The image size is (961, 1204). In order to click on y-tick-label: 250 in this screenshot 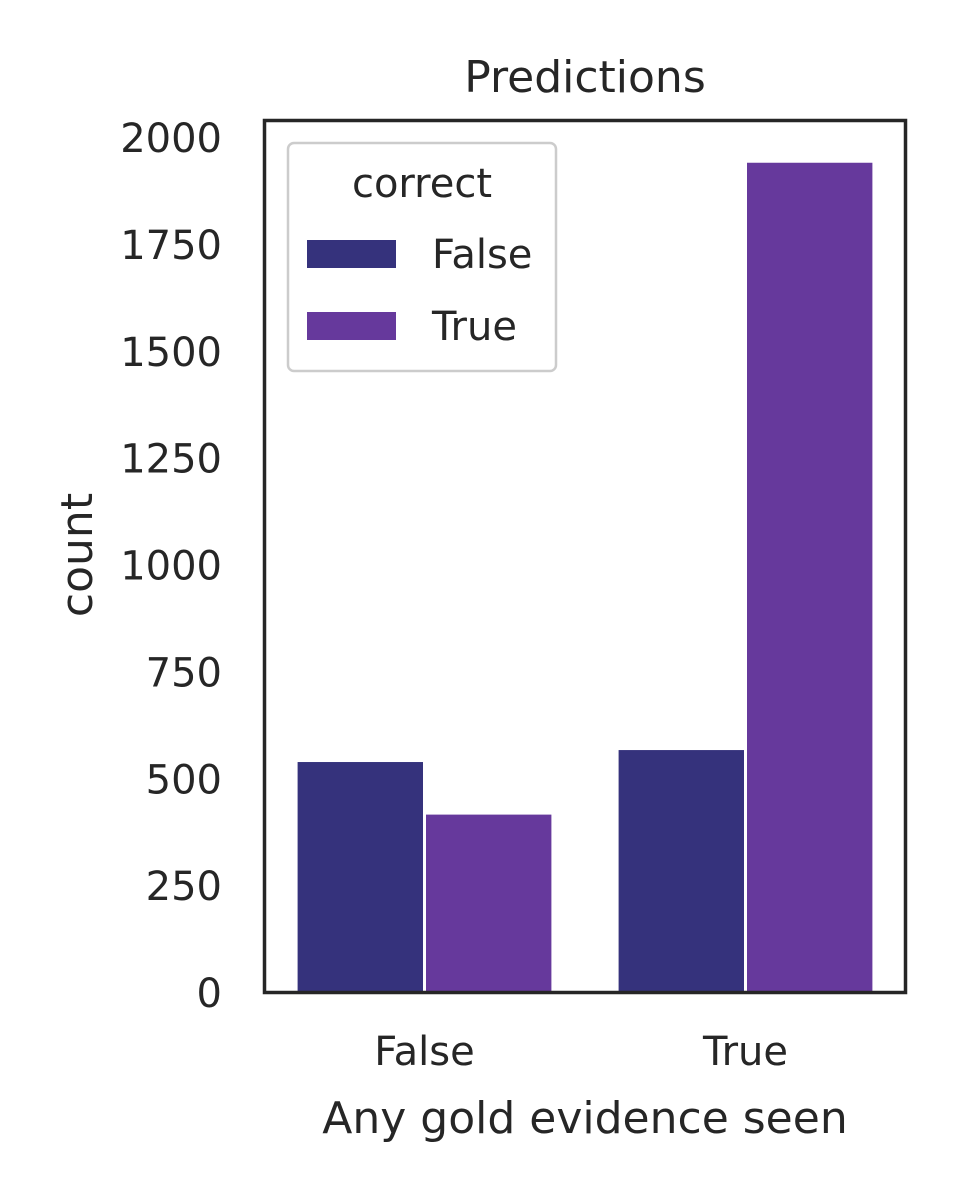, I will do `click(184, 887)`.